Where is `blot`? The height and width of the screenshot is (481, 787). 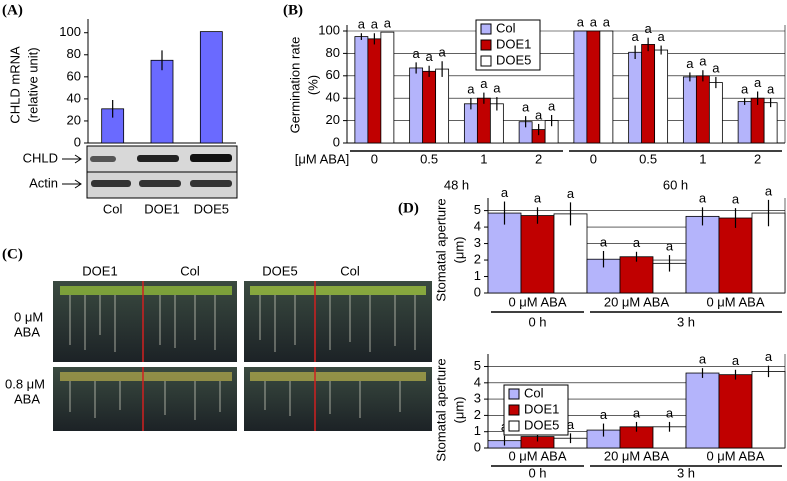 blot is located at coordinates (150, 172).